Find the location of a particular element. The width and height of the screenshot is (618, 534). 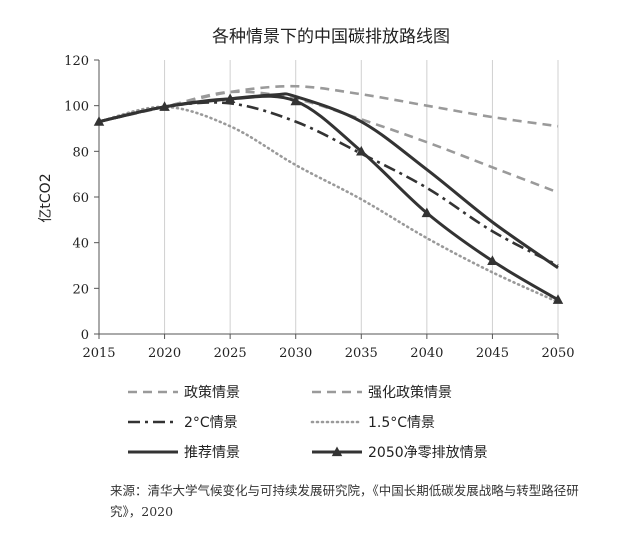

x-tick-label-2025: 2025 is located at coordinates (230, 353).